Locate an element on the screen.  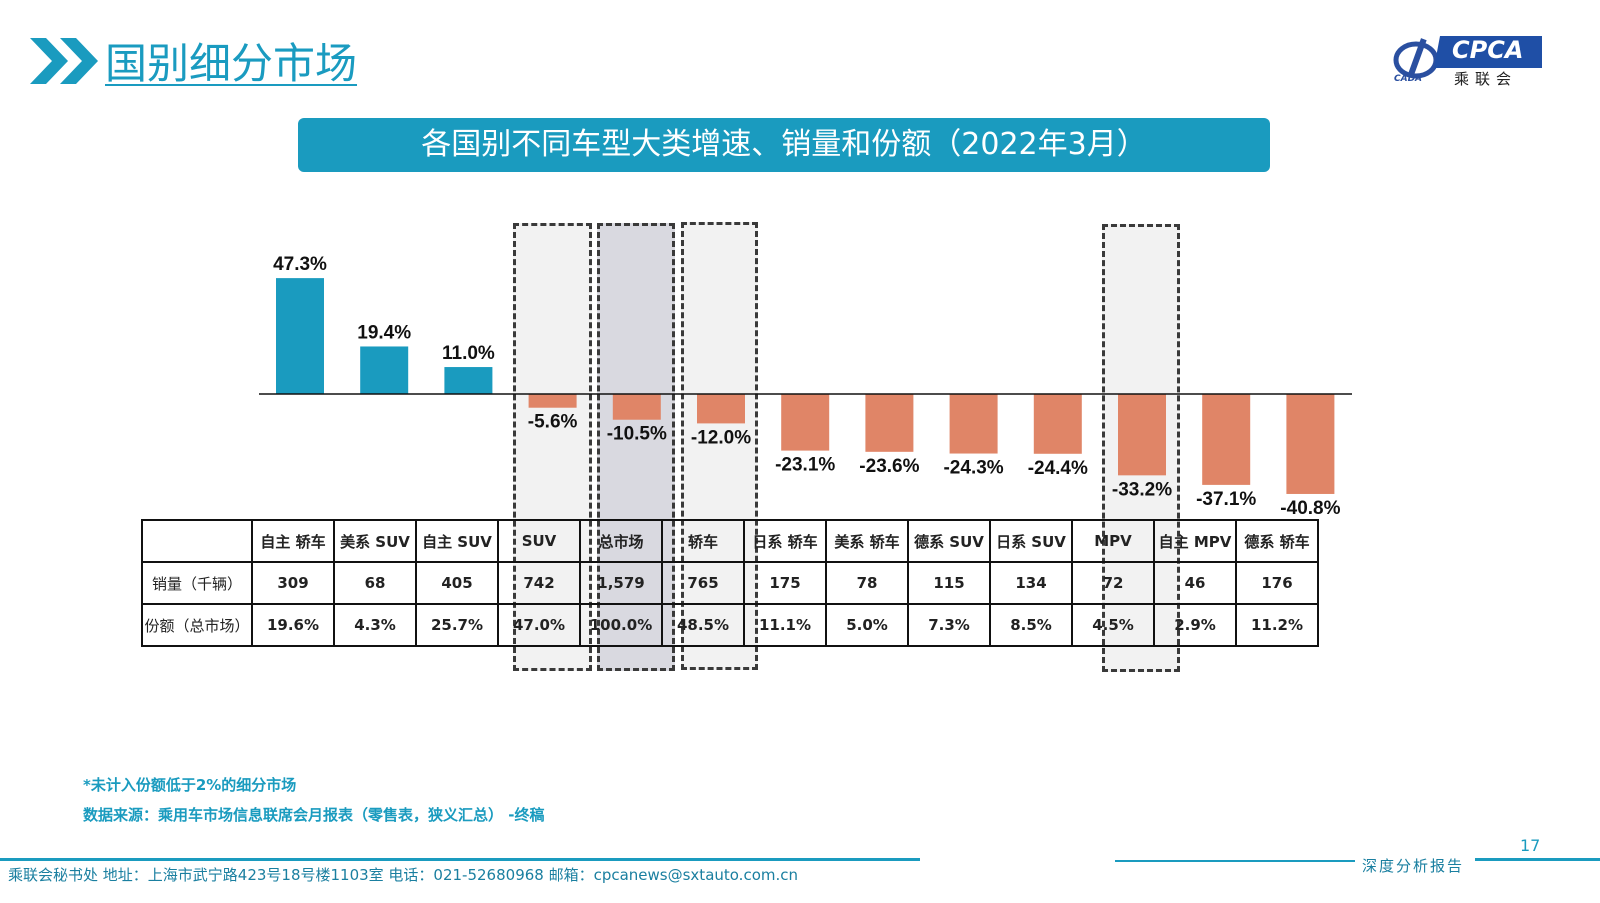
table-header-cell: 德系 SUV is located at coordinates (949, 541).